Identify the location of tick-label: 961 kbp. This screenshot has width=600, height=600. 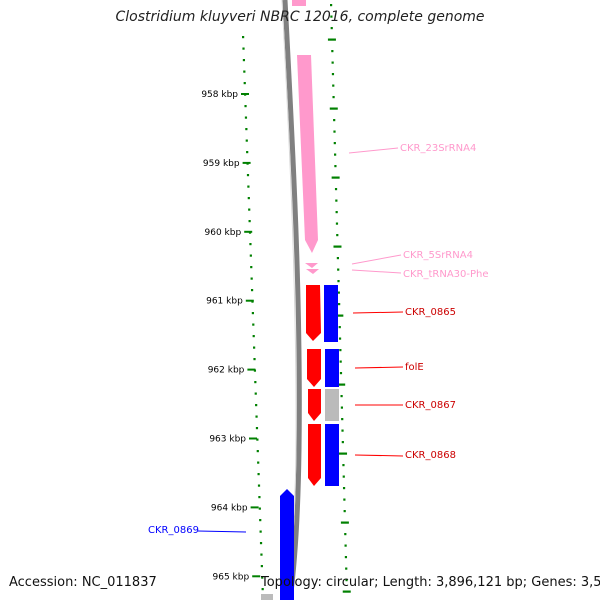
(224, 302).